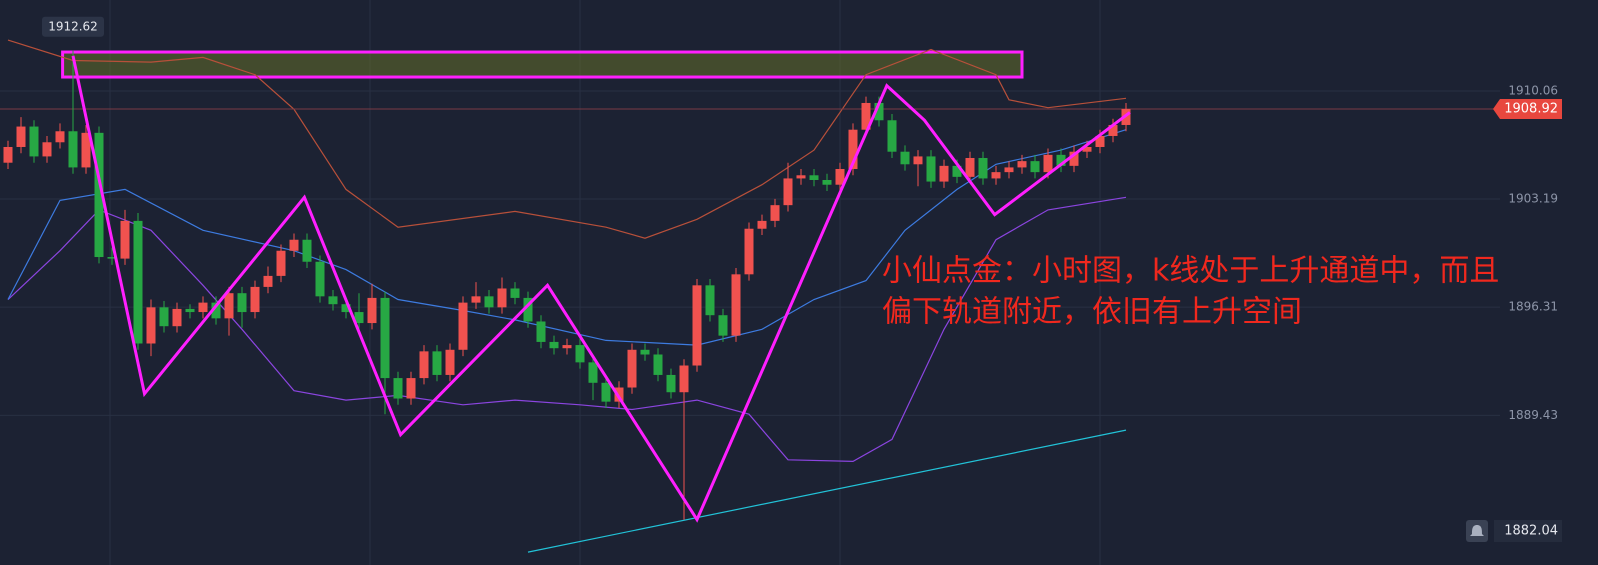 This screenshot has height=565, width=1598. I want to click on indicator-line, so click(827, 491).